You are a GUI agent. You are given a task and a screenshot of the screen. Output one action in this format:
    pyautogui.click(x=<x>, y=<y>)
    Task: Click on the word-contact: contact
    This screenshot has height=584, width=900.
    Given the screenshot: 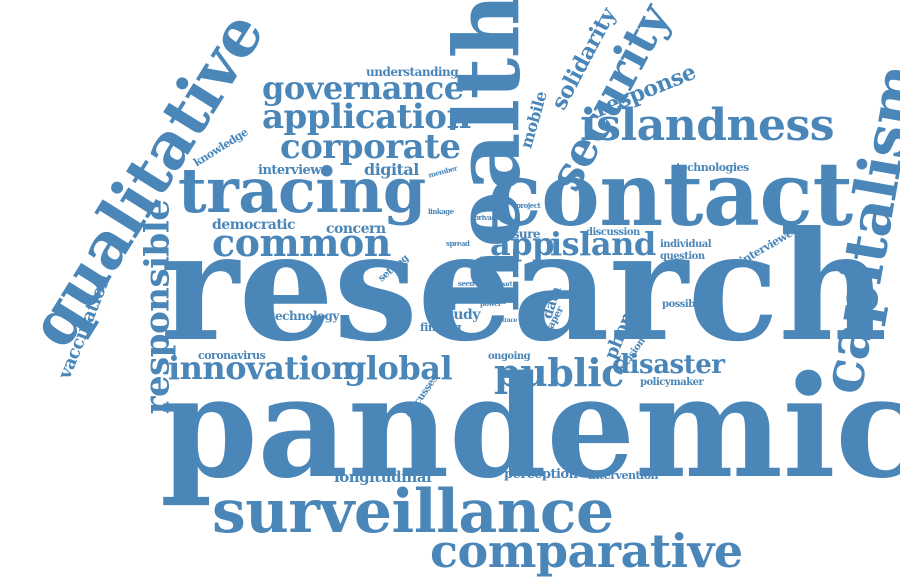 What is the action you would take?
    pyautogui.click(x=670, y=194)
    